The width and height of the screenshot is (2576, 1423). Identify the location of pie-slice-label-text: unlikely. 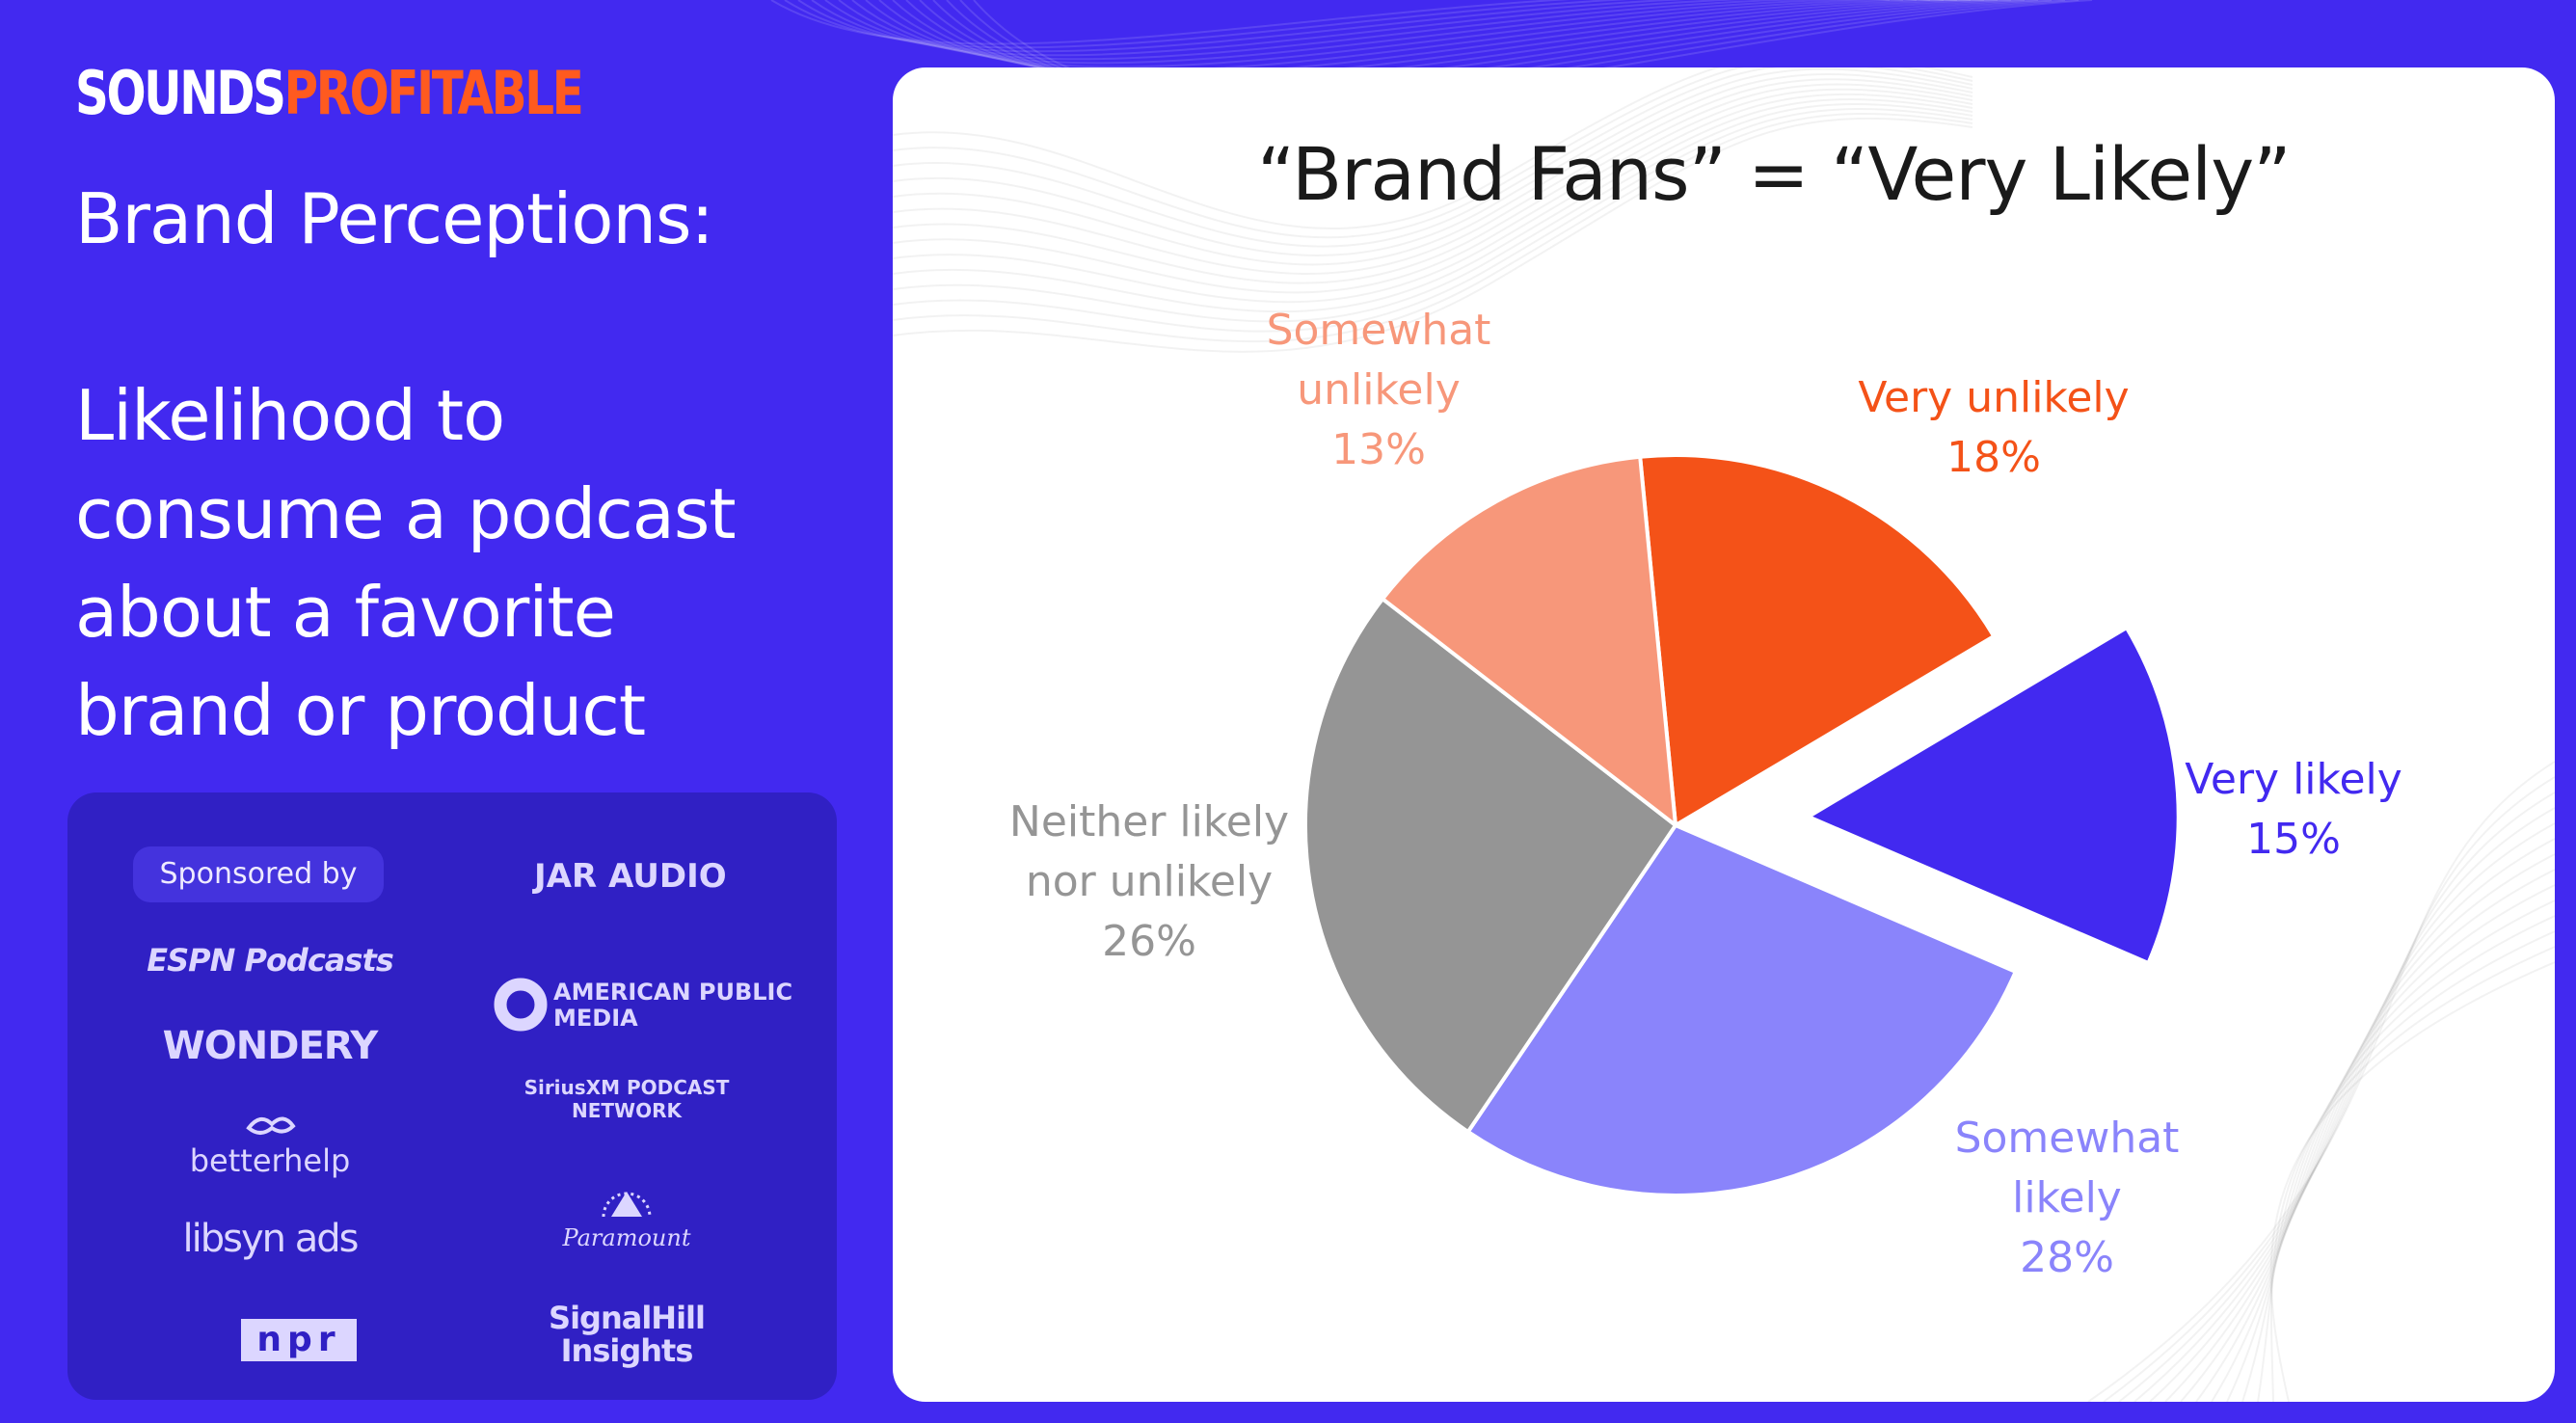
(1379, 390).